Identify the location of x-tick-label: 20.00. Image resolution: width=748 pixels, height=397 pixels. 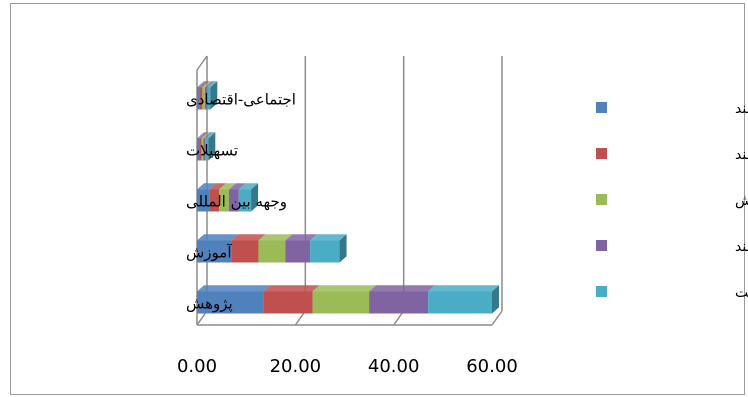
(296, 366).